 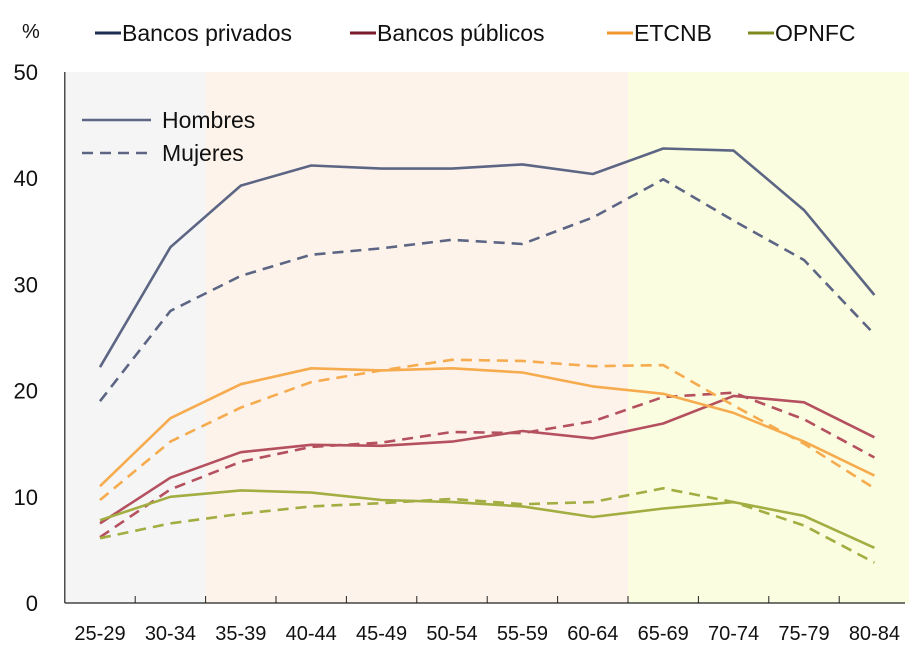 What do you see at coordinates (26, 284) in the screenshot?
I see `y-tick-label: 30` at bounding box center [26, 284].